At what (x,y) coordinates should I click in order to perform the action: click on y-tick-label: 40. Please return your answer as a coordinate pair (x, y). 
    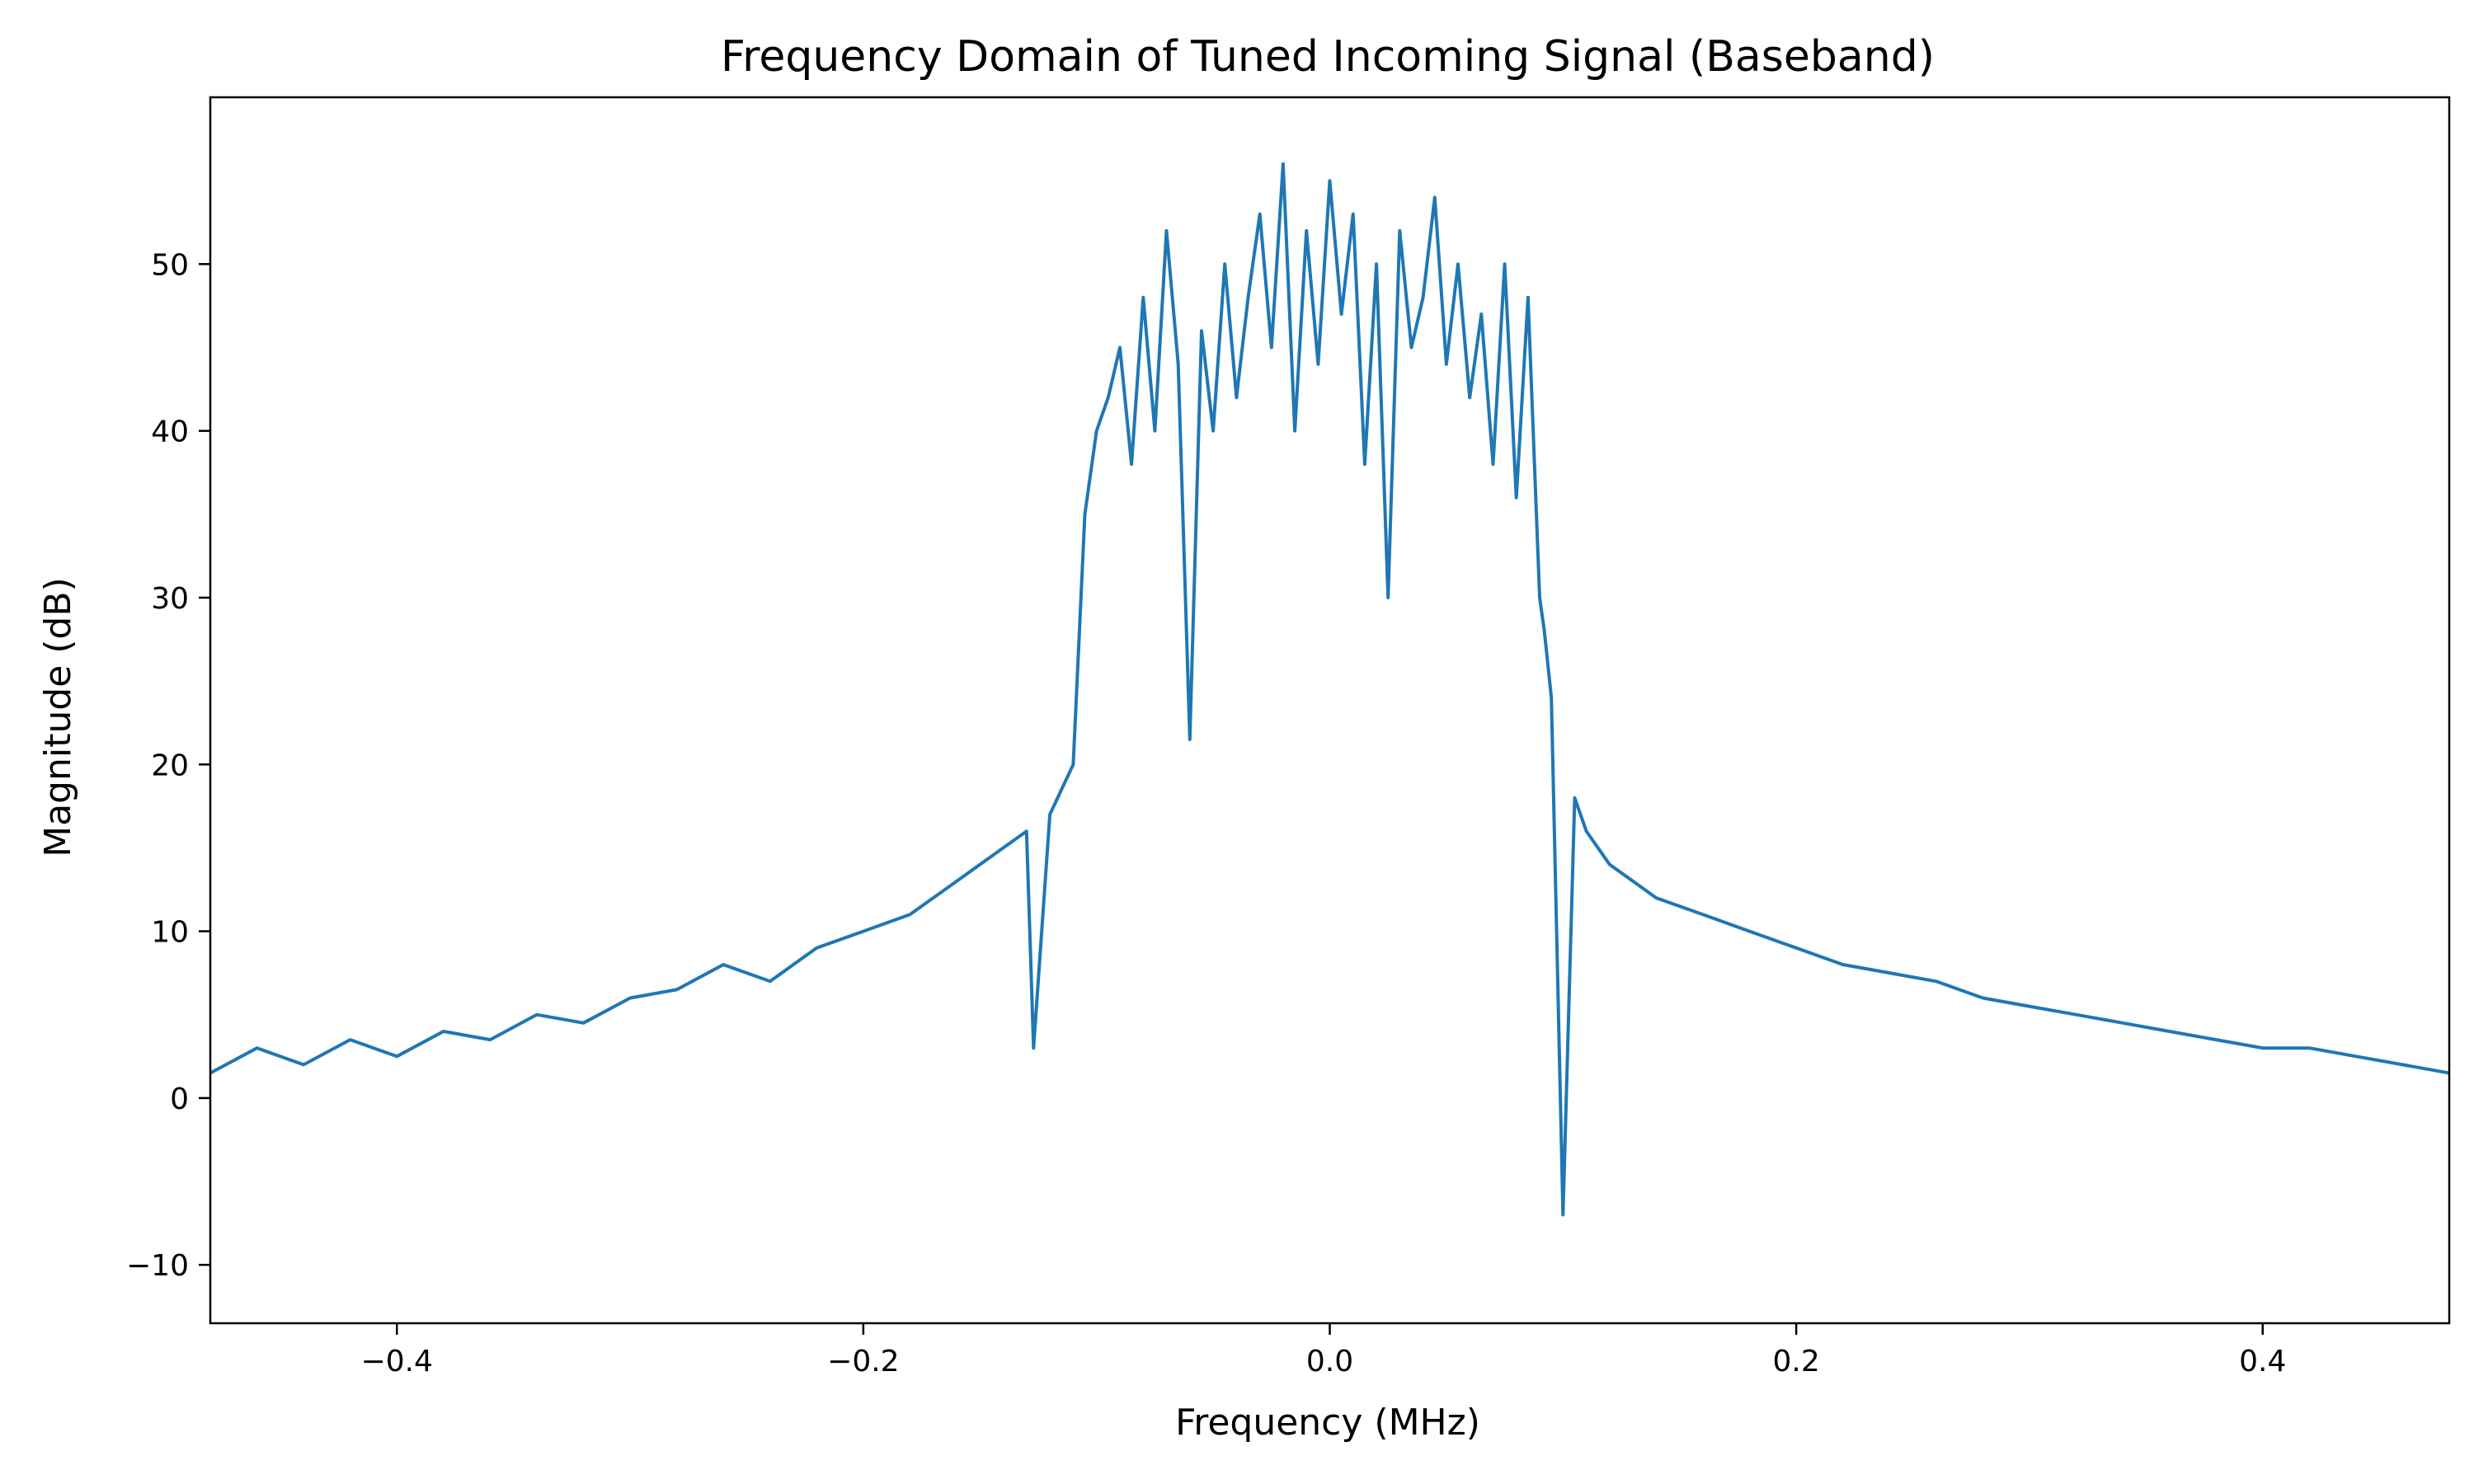
    Looking at the image, I should click on (170, 432).